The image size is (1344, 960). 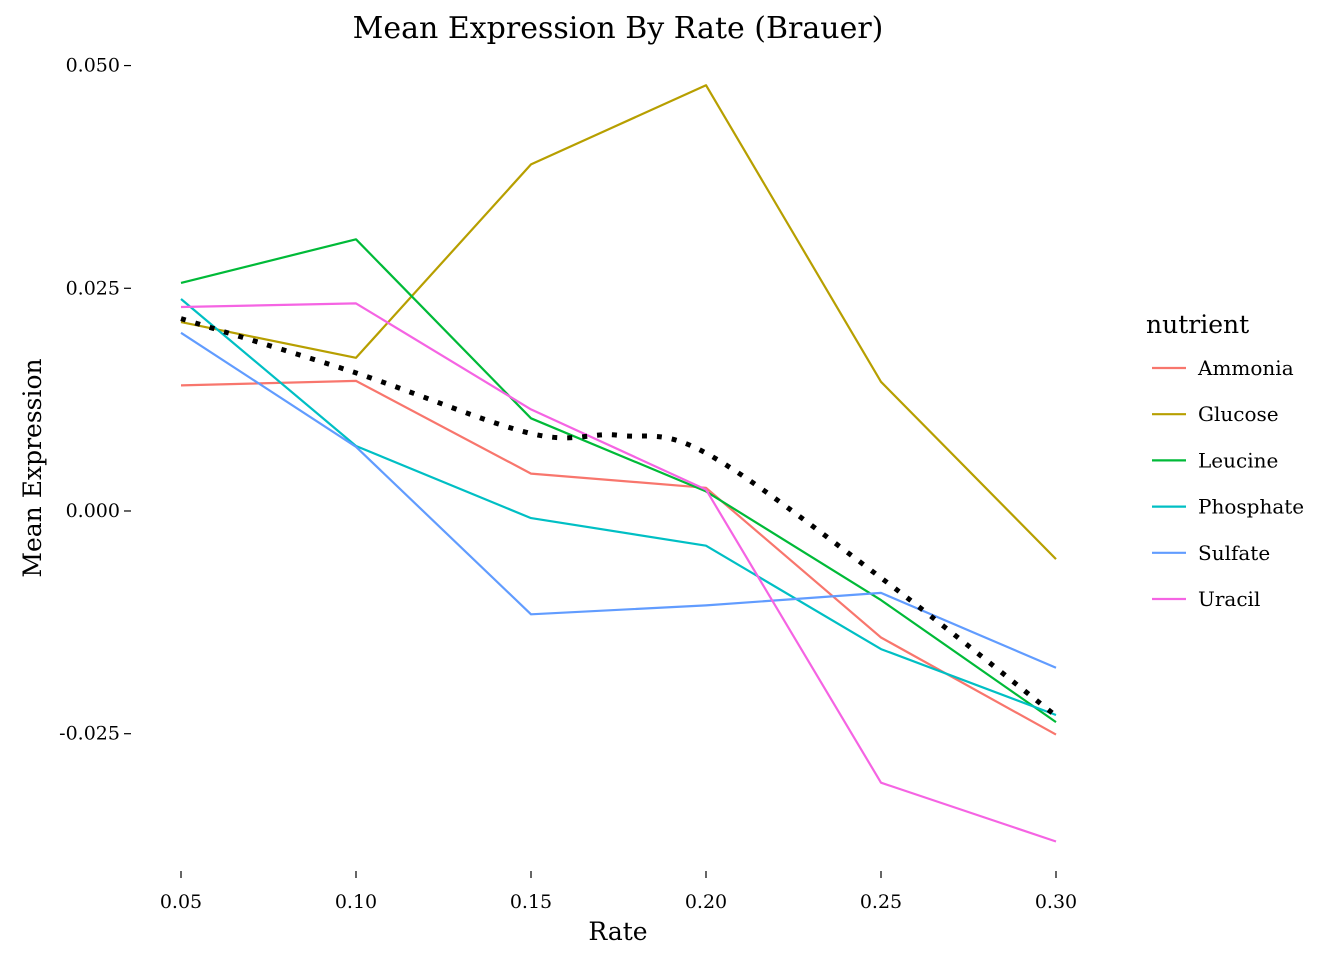 I want to click on y-tick-label: -0.025, so click(x=89, y=734).